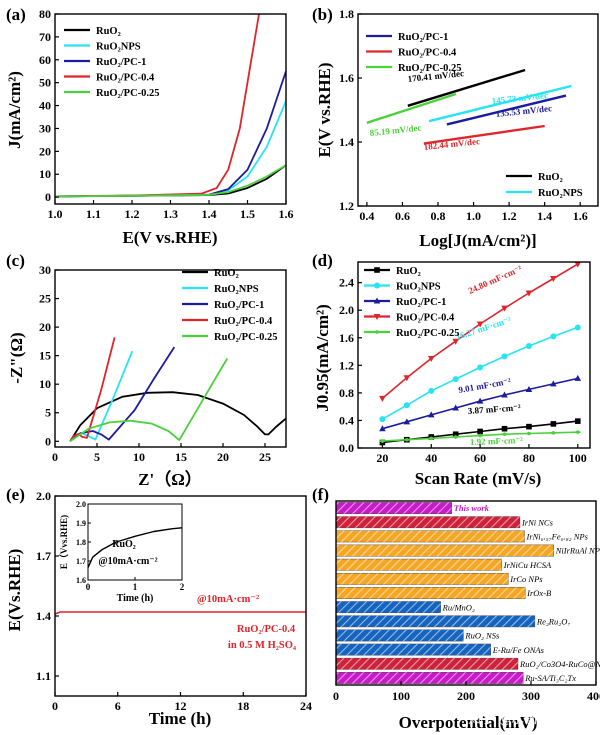  What do you see at coordinates (523, 111) in the screenshot?
I see `panel-b-slope-label: 135.53 mV/dec` at bounding box center [523, 111].